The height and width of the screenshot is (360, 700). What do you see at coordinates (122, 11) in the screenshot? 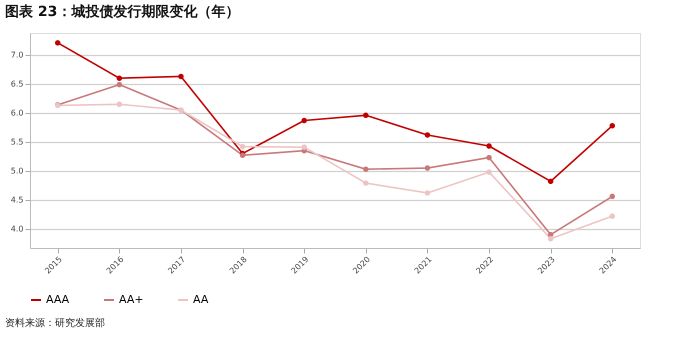
I see `chart-title: 图表 23：城投债发行期限变化（年）` at bounding box center [122, 11].